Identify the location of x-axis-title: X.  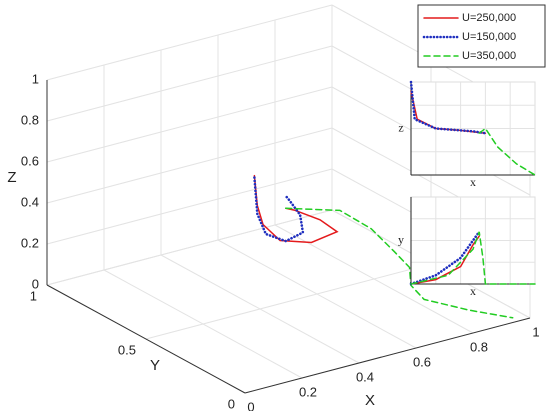
(370, 400).